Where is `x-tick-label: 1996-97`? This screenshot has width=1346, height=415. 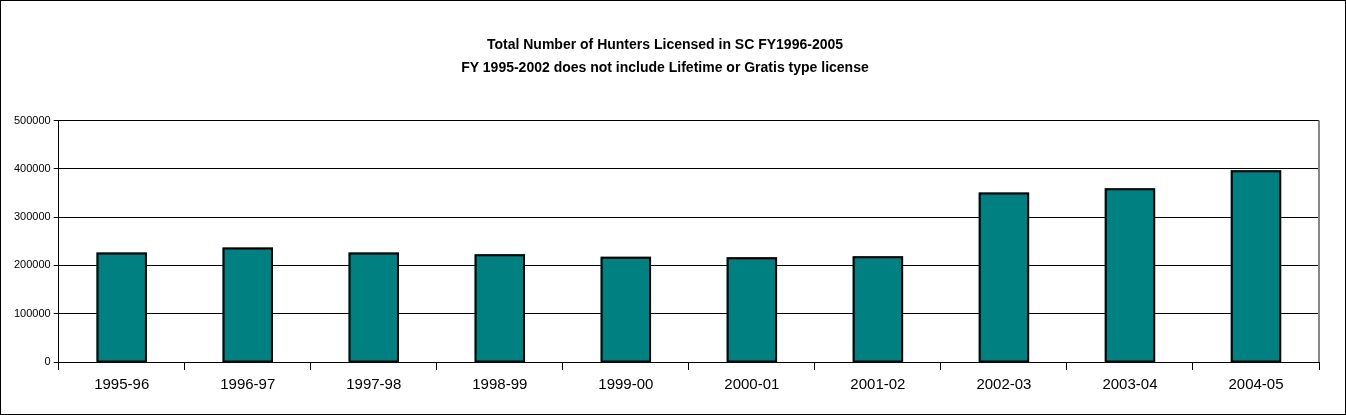 x-tick-label: 1996-97 is located at coordinates (248, 384).